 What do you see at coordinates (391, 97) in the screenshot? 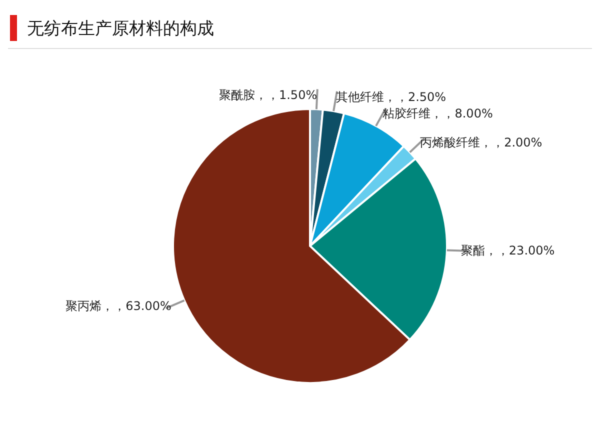
I see `slice-label: 其他纤维，，2.50%` at bounding box center [391, 97].